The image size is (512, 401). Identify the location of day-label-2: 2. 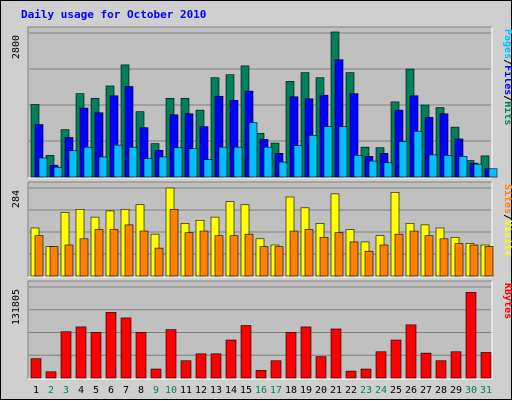
(51, 390).